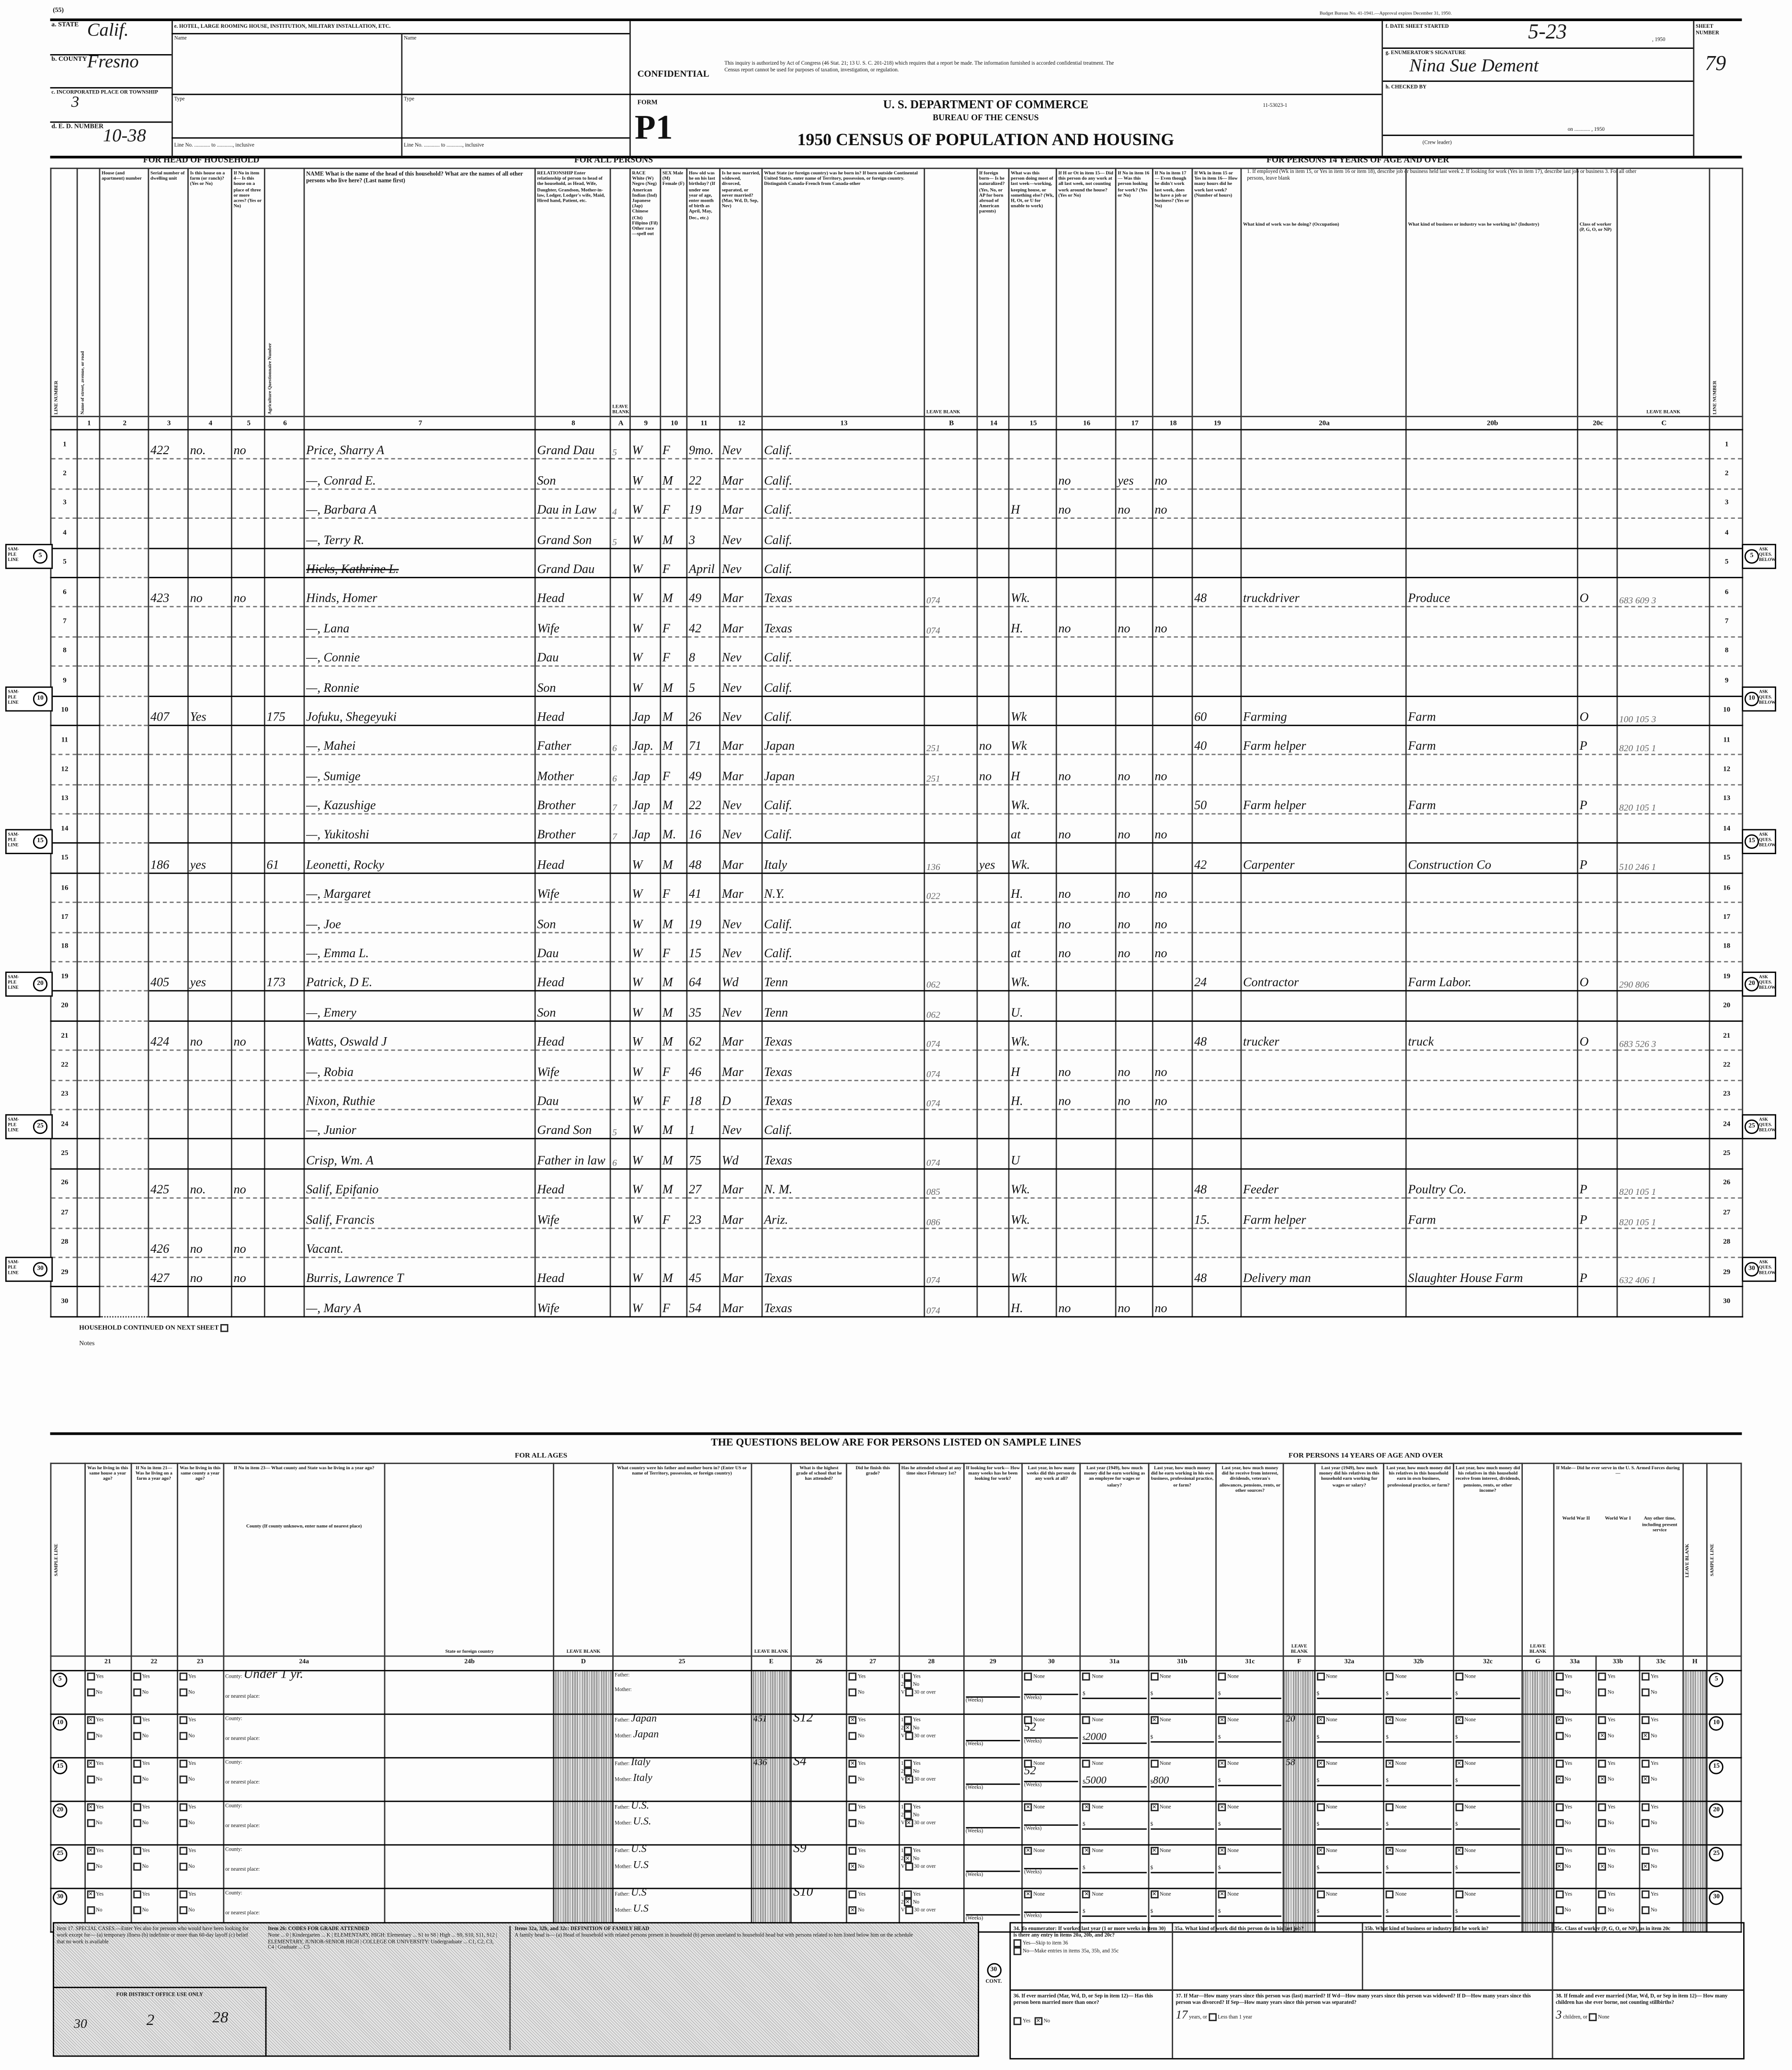 This screenshot has width=1792, height=2070. Describe the element at coordinates (1222, 1676) in the screenshot. I see `q31c-none-checkbox` at that location.